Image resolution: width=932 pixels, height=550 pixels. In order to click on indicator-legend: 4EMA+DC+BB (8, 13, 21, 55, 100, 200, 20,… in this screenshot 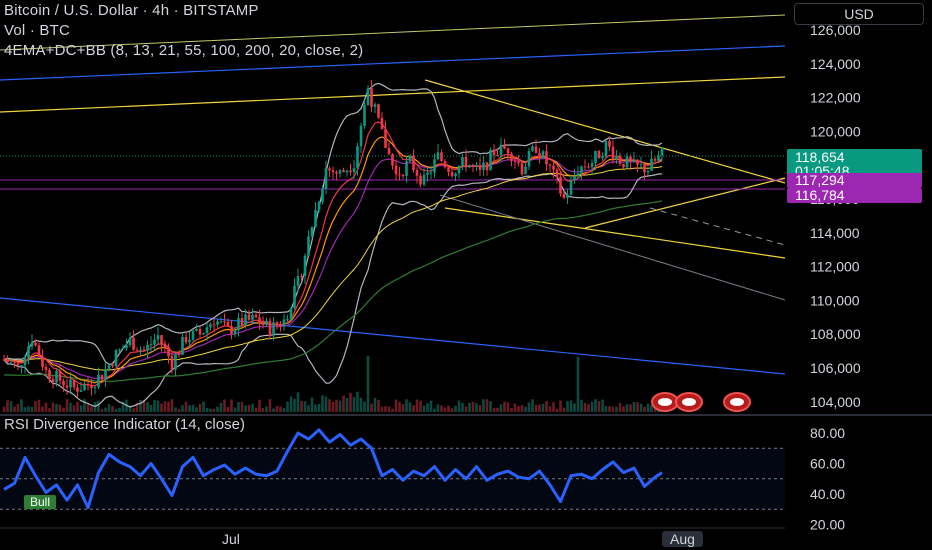, I will do `click(184, 50)`.